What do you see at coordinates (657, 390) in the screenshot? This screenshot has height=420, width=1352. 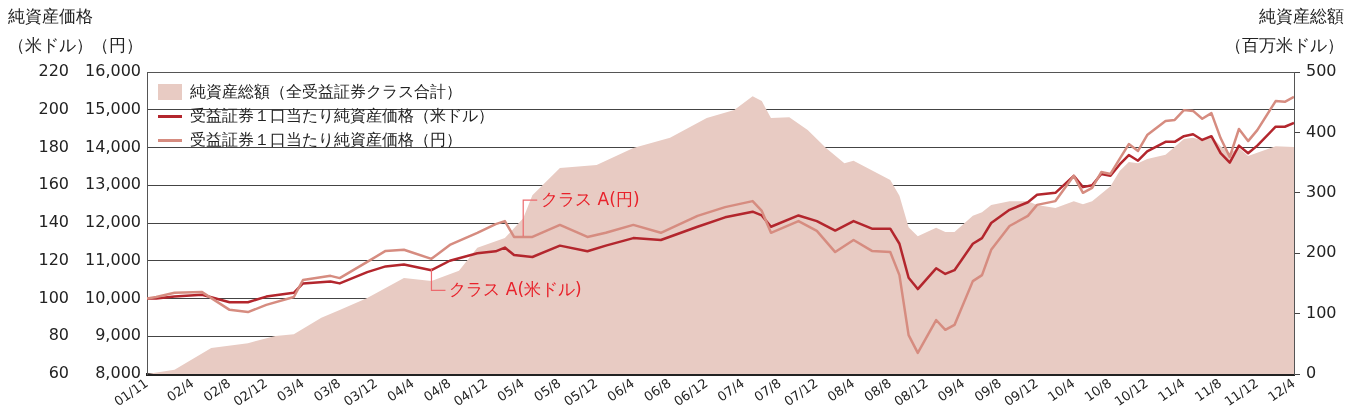 I see `x-tick-label: 06/8` at bounding box center [657, 390].